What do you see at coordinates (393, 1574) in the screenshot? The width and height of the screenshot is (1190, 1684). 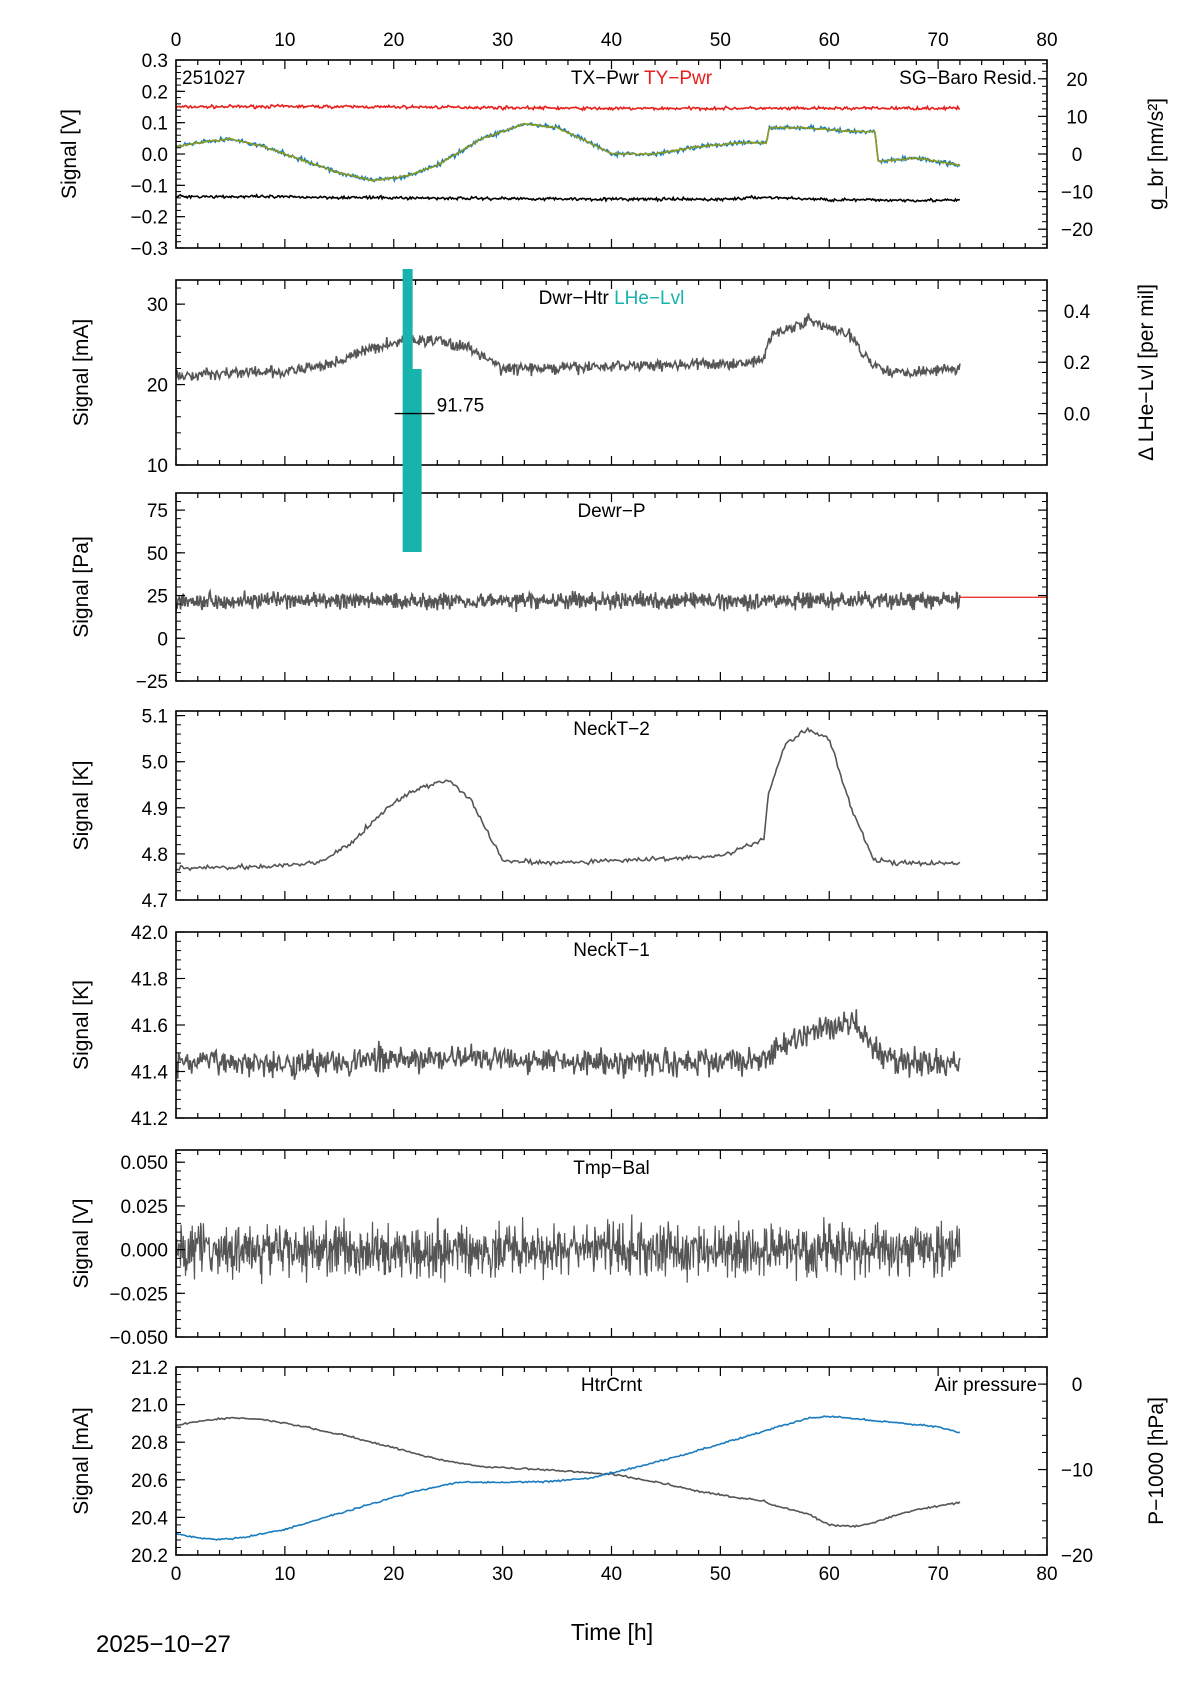 I see `x-tick-label-bottom-20: 20` at bounding box center [393, 1574].